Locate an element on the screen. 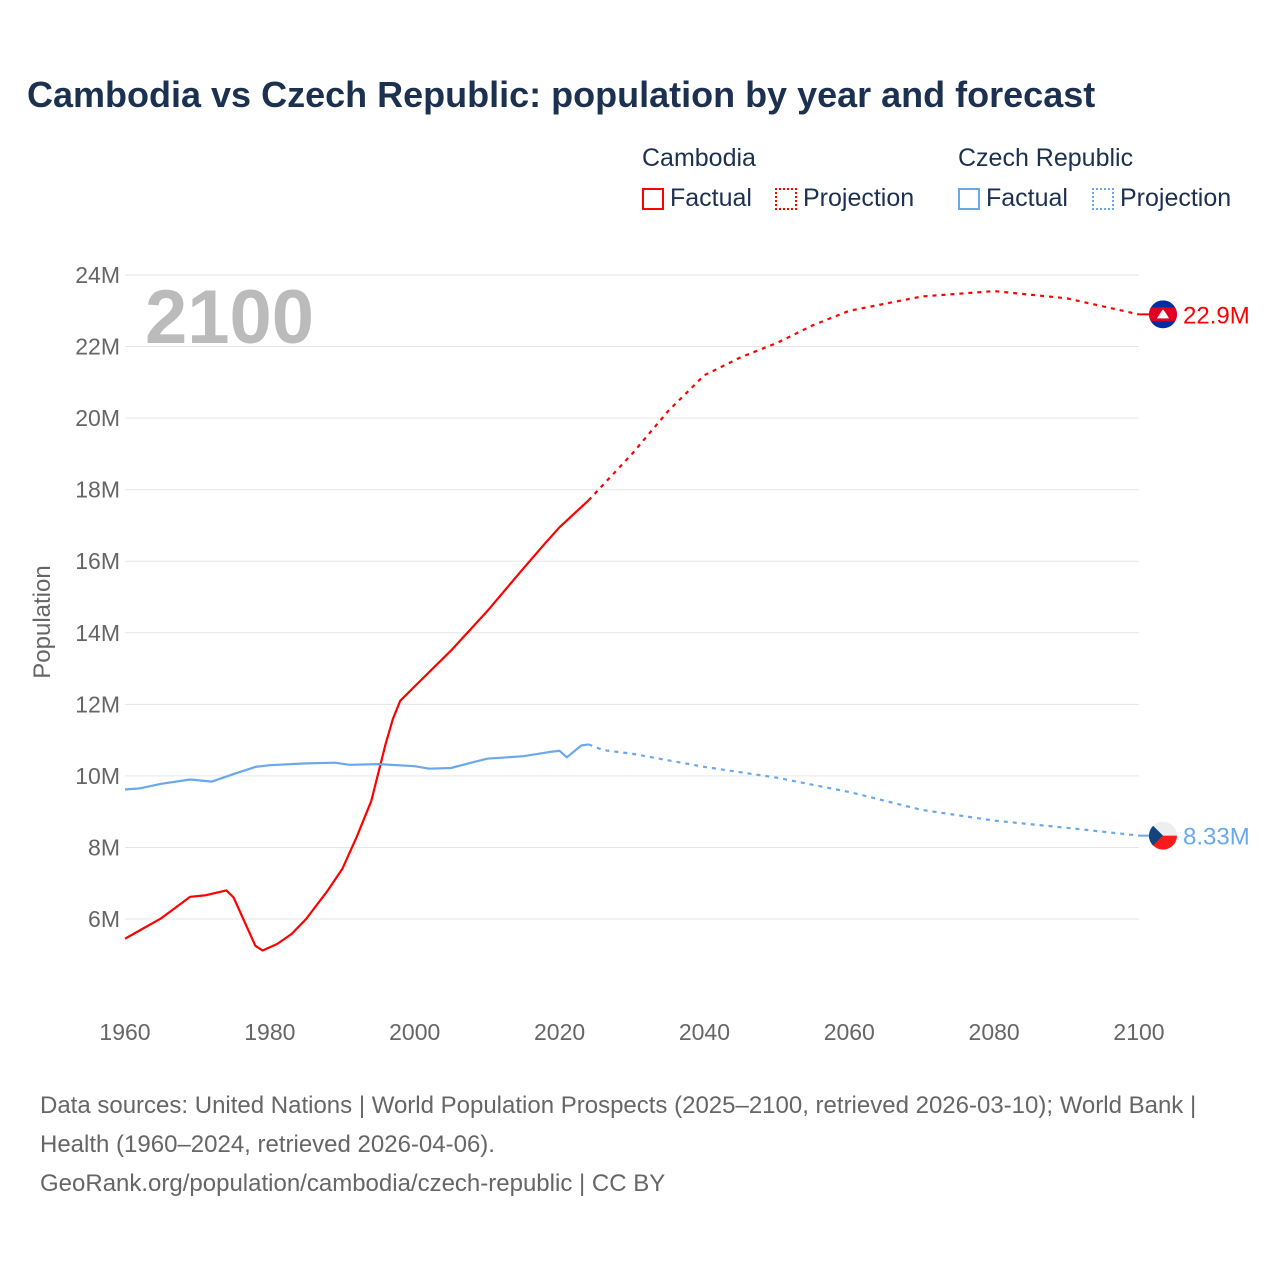 This screenshot has height=1280, width=1280. legend-group-czech: Czech Republic is located at coordinates (1046, 158).